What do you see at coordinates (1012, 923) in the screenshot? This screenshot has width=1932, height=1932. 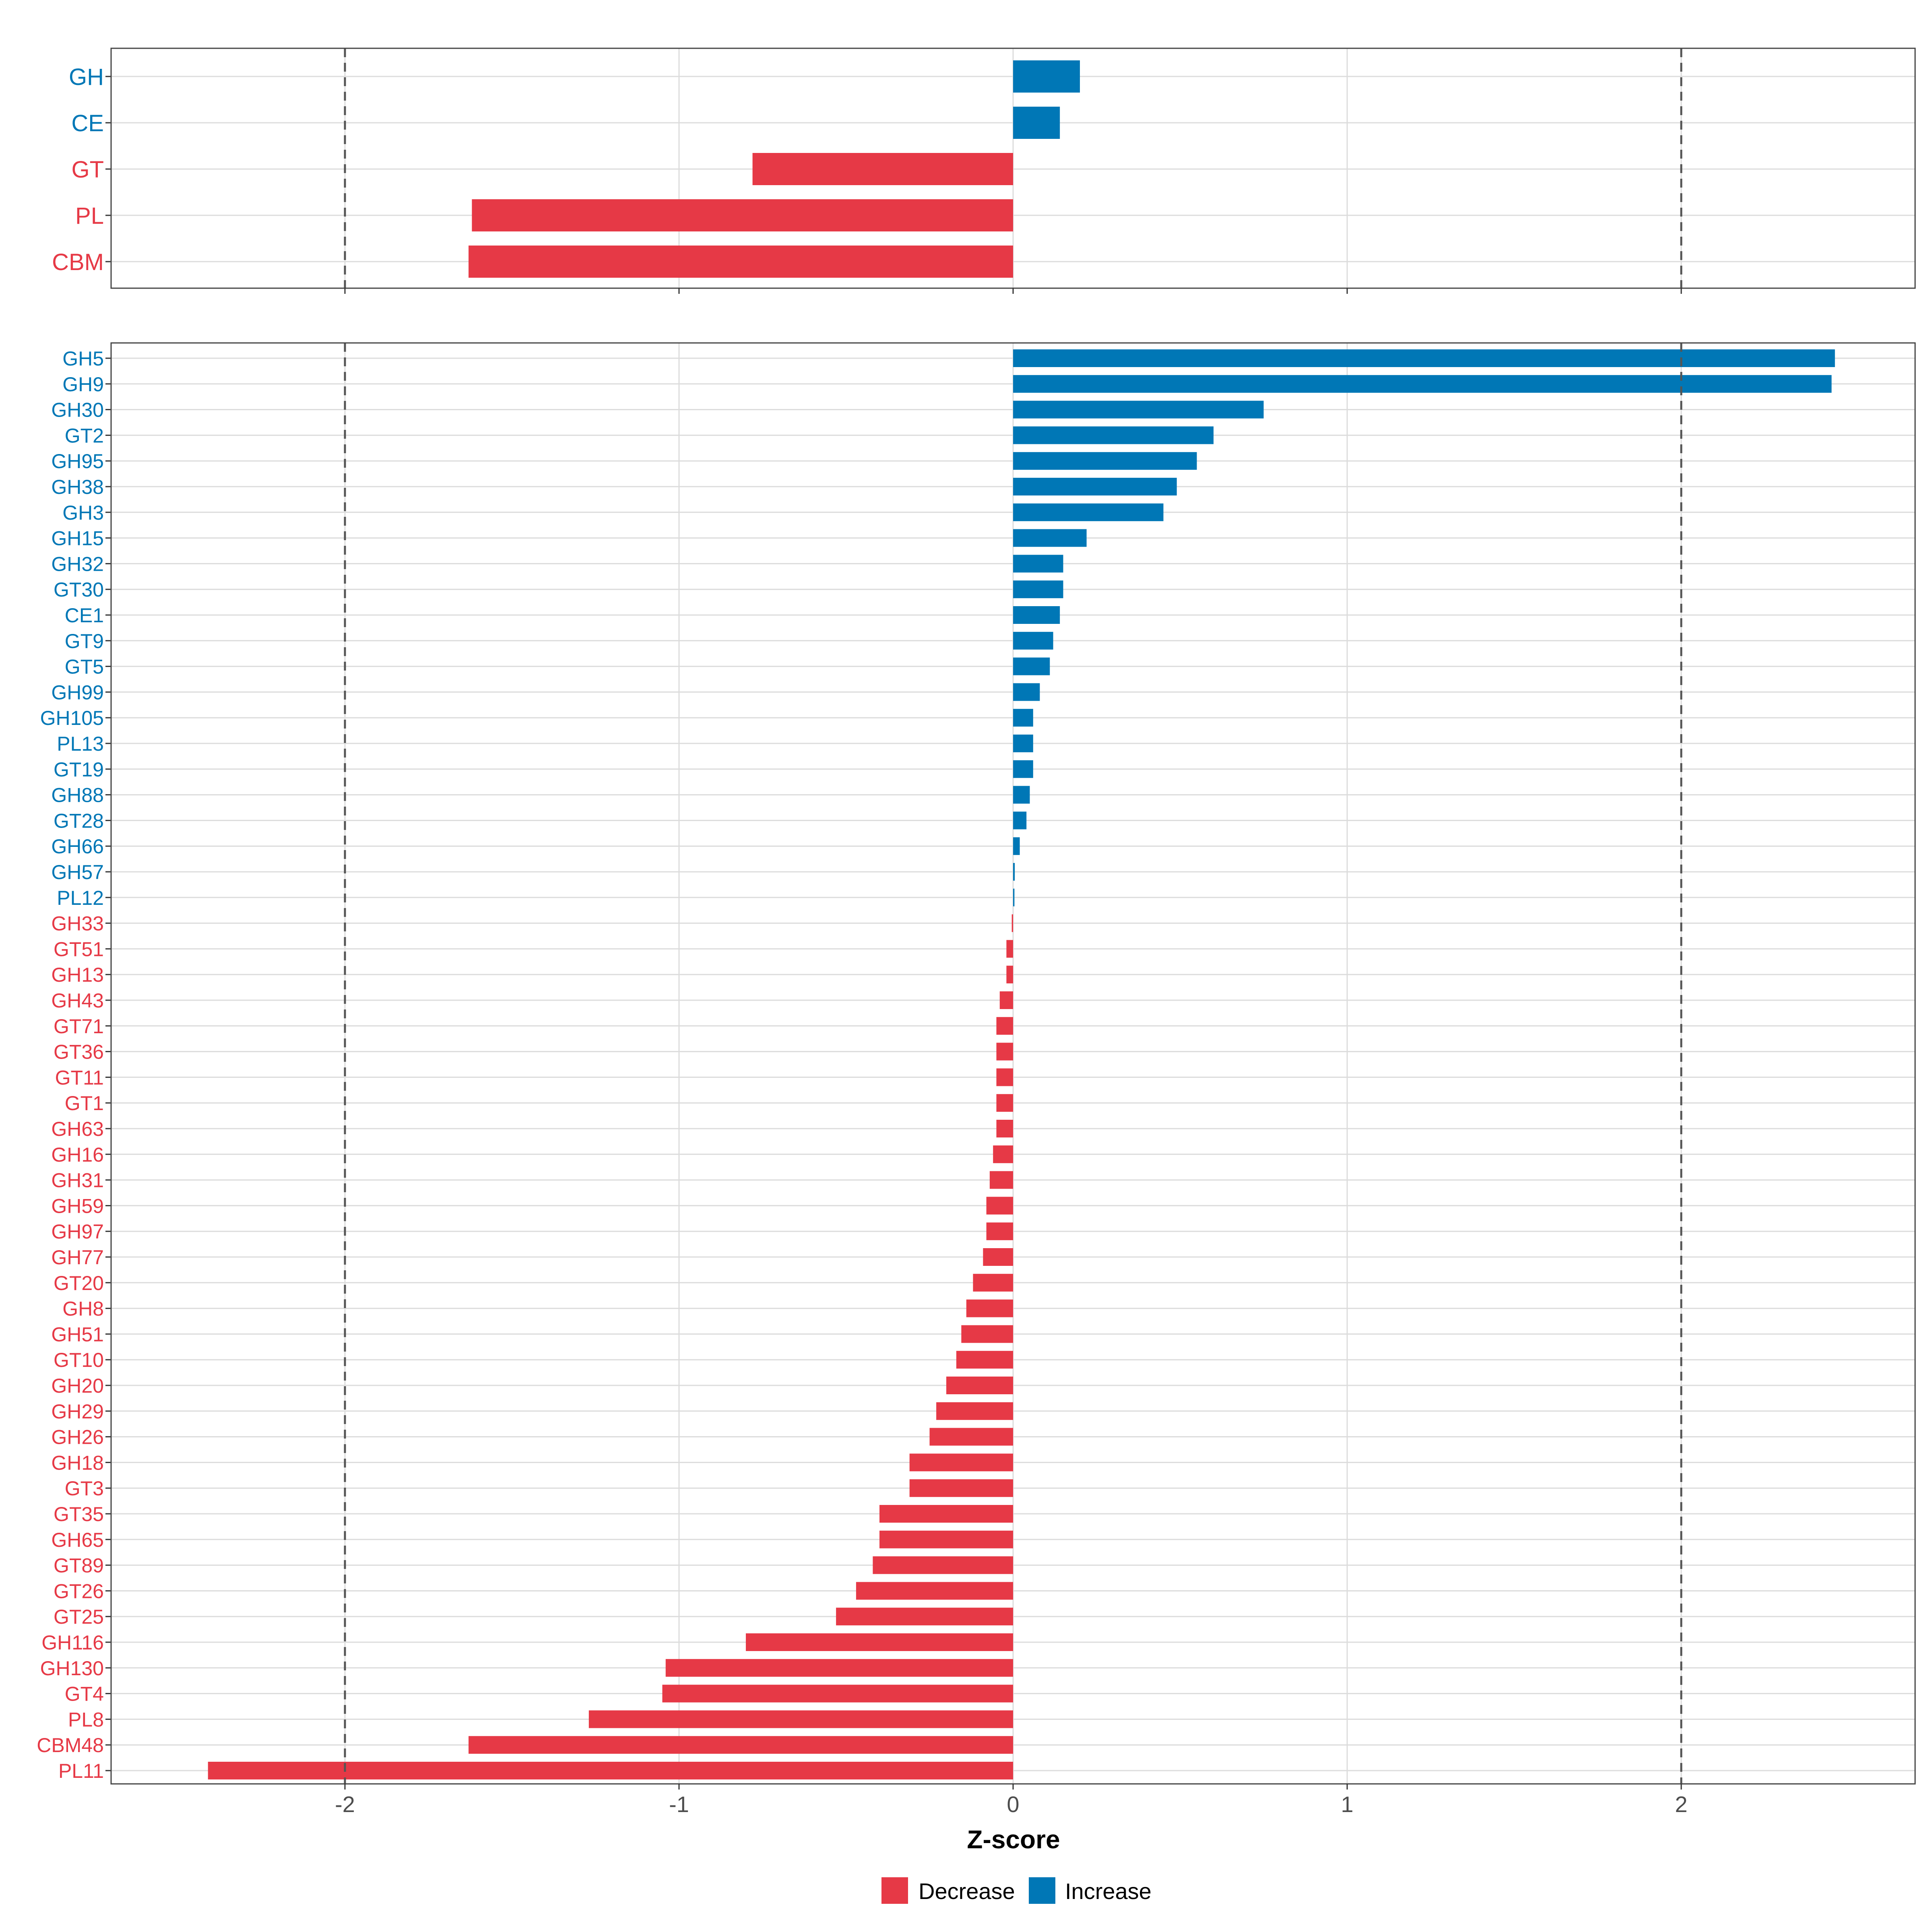 I see `bar-gh33` at bounding box center [1012, 923].